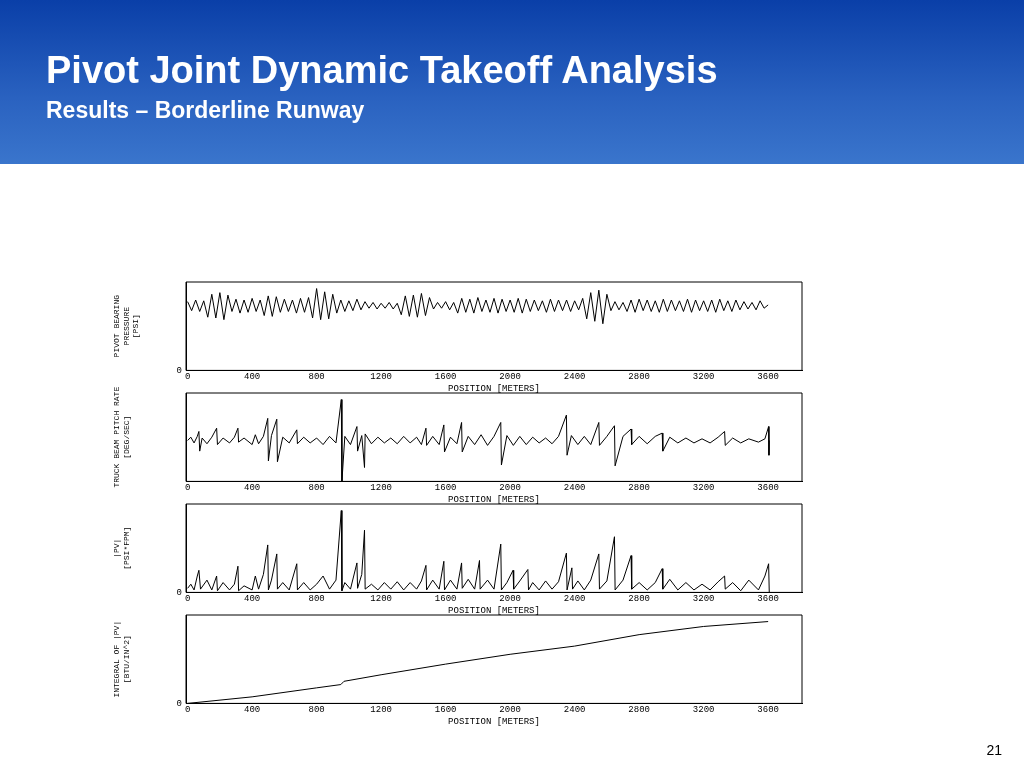 The height and width of the screenshot is (768, 1024). What do you see at coordinates (382, 70) in the screenshot?
I see `chart-title: Pivot Joint Dynamic Takeoff Analysis` at bounding box center [382, 70].